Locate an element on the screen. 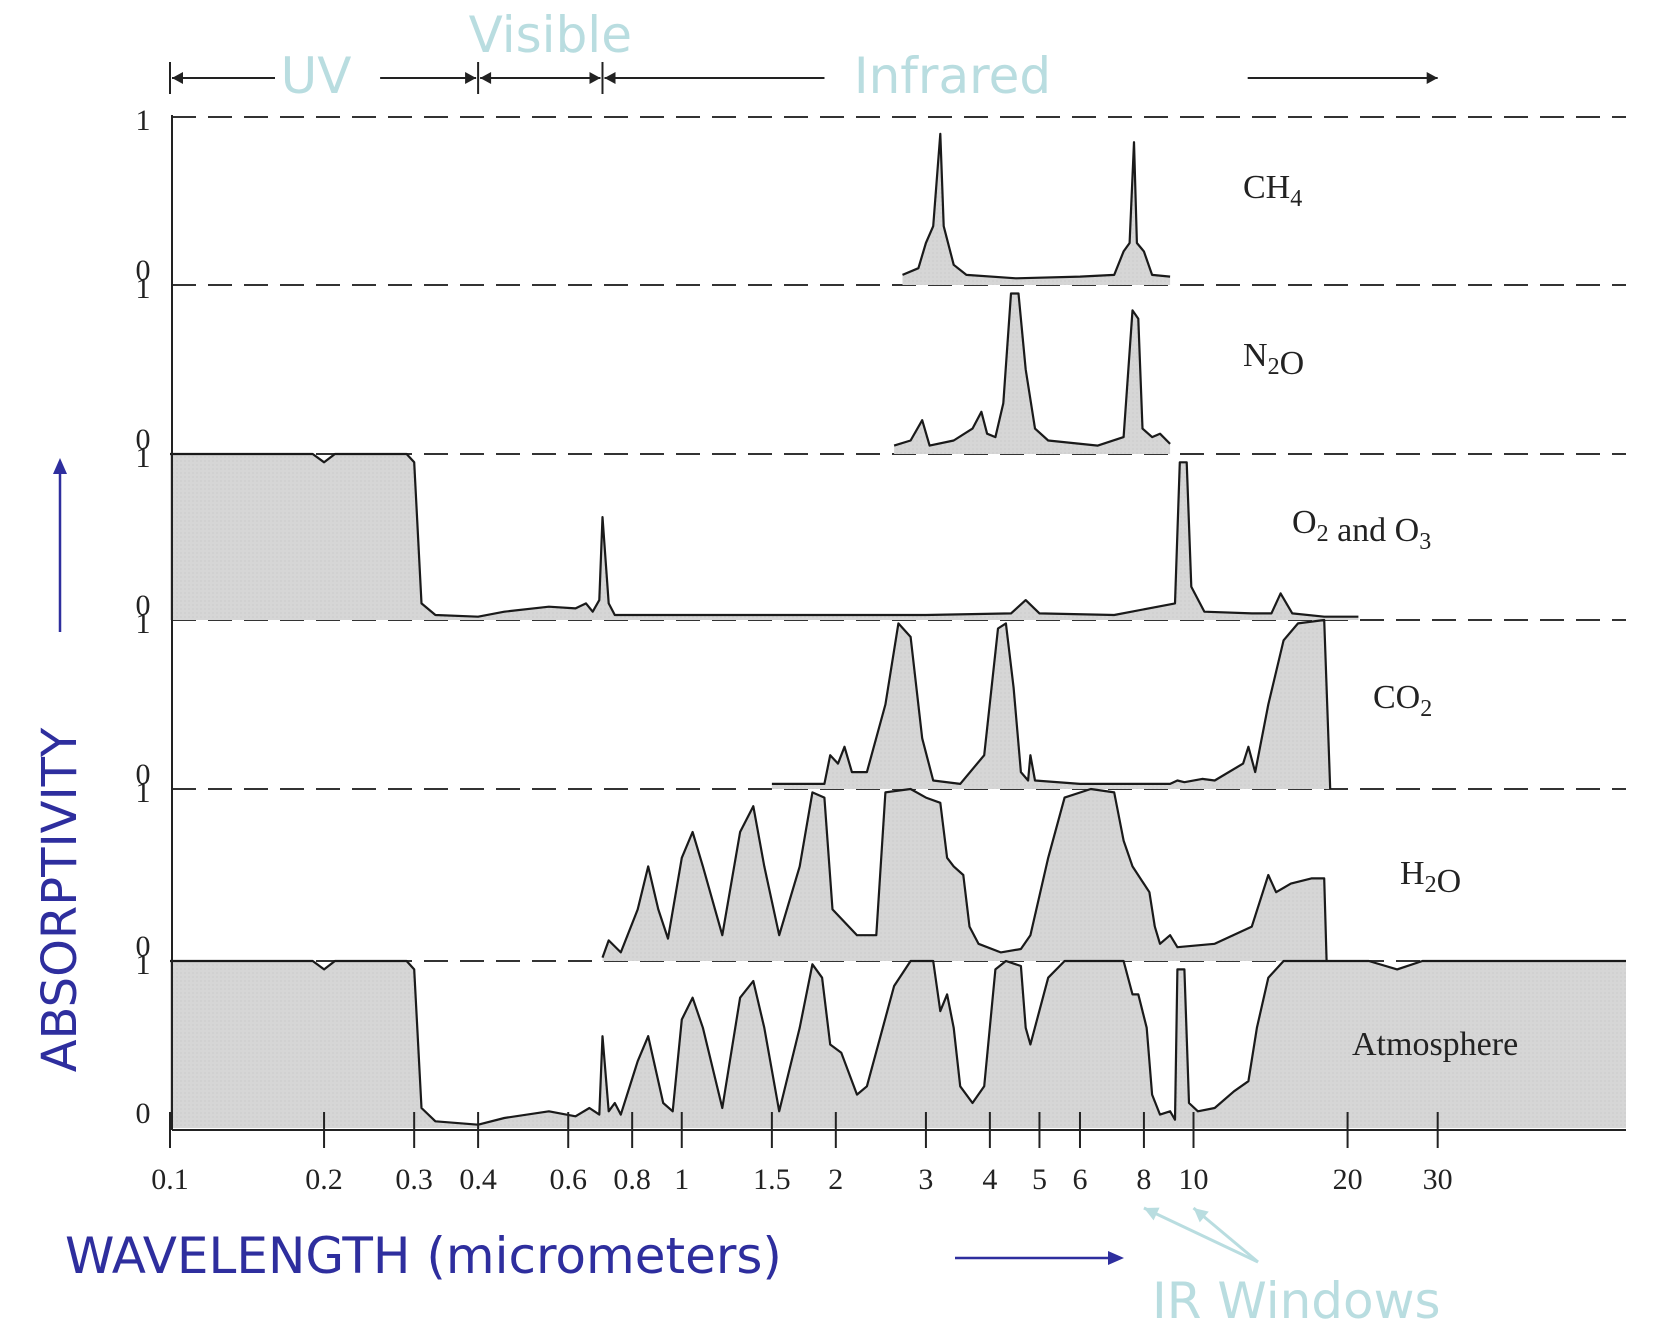  ir-windows-annotation is located at coordinates (1201, 1235).